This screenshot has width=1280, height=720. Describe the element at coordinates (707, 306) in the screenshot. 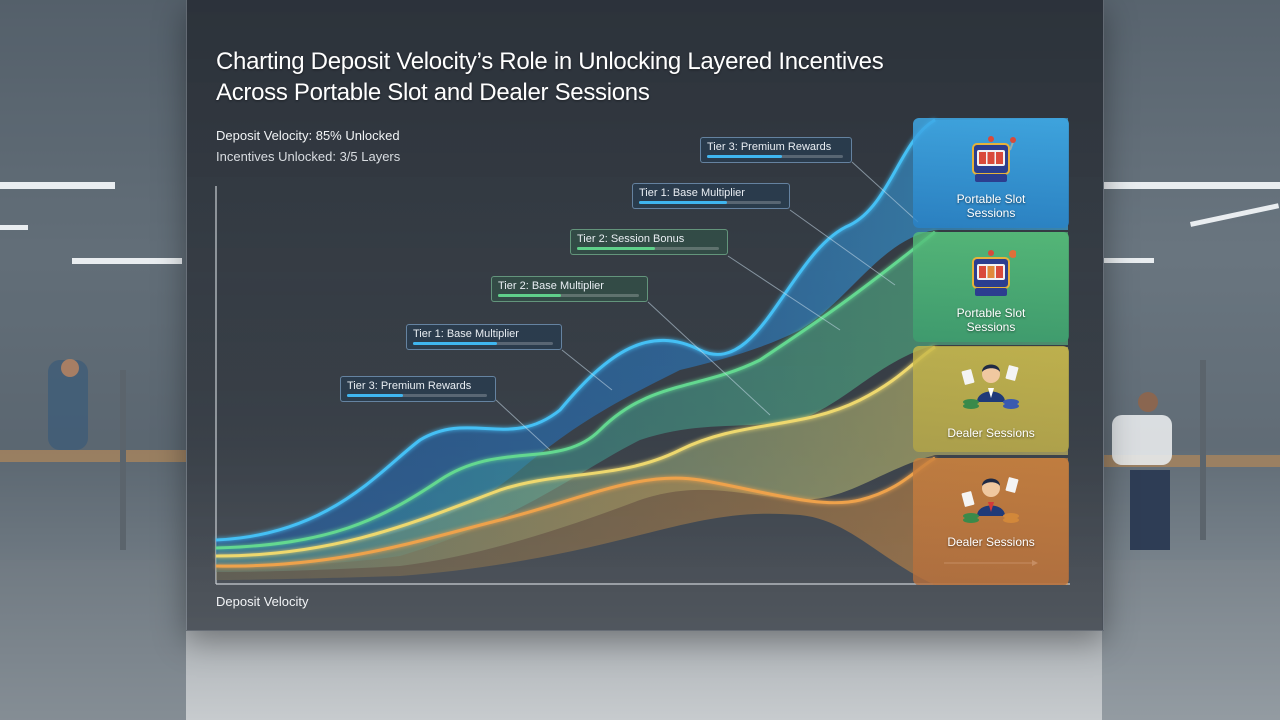

I see `leader-lines` at that location.